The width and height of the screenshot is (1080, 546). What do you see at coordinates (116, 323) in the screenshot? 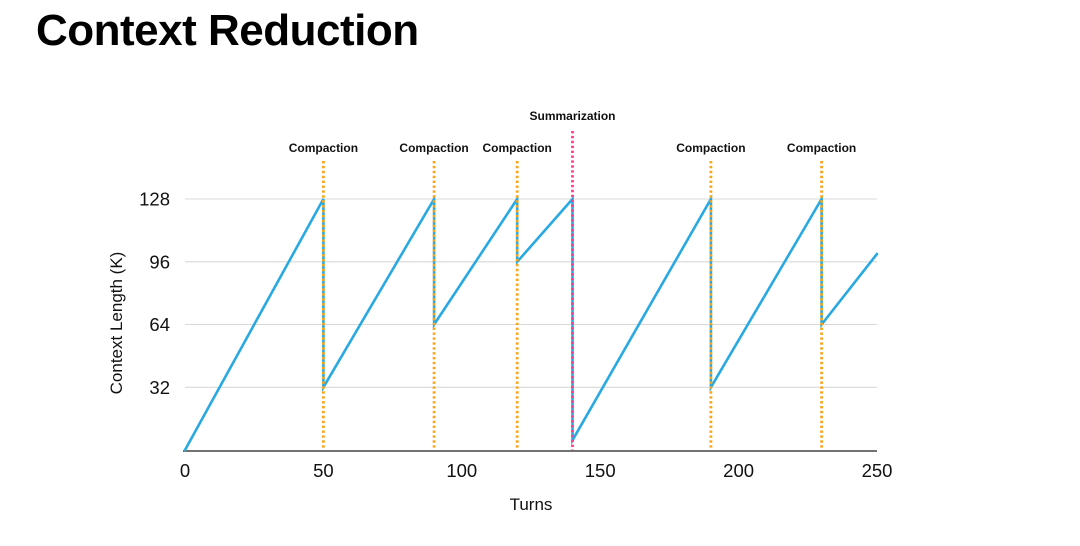
I see `y-axis-title: Context Length (K)` at bounding box center [116, 323].